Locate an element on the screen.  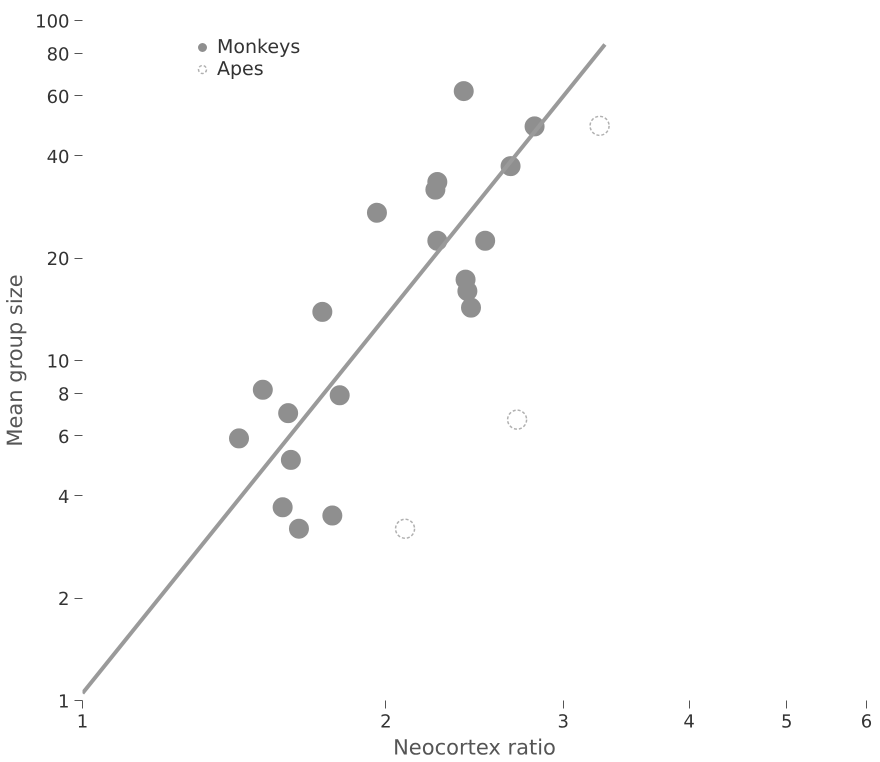
x-tick-label: 6 is located at coordinates (866, 722).